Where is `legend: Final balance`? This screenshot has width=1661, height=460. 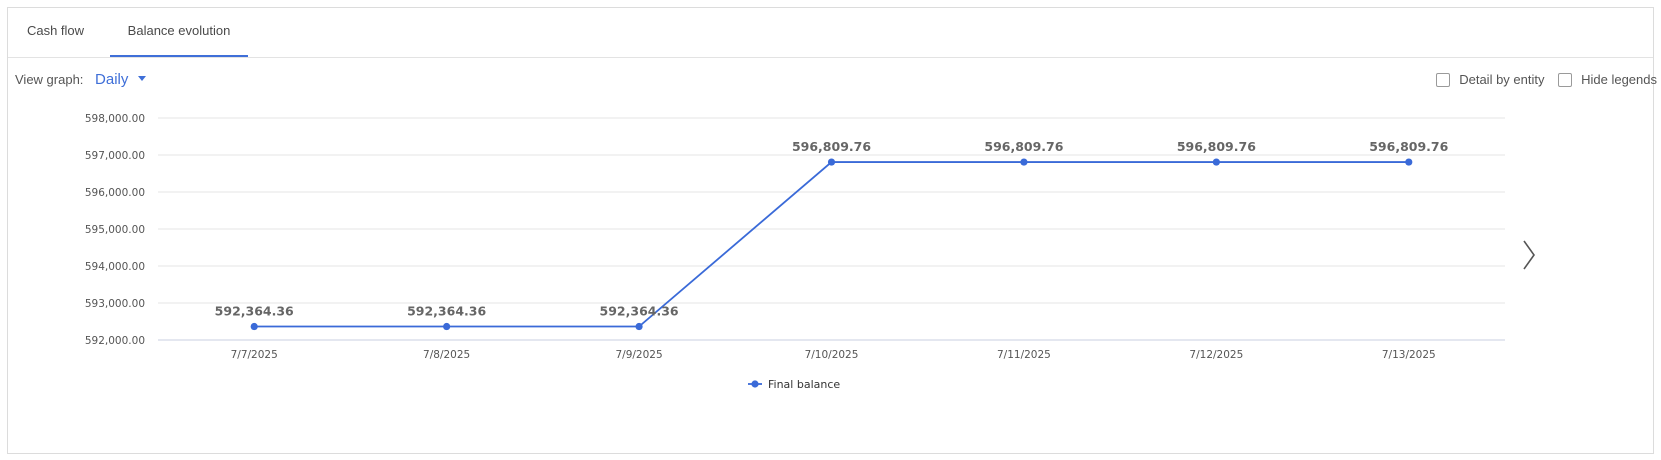
legend: Final balance is located at coordinates (794, 384).